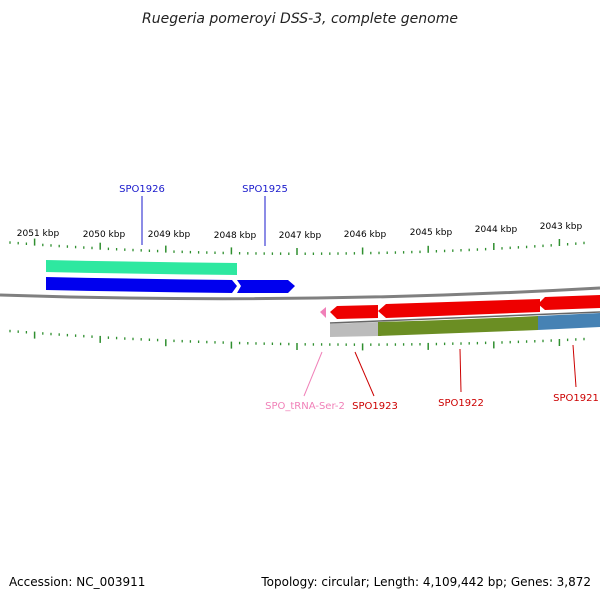 Image resolution: width=600 pixels, height=600 pixels. I want to click on gene-label-spo1922: SPO1922, so click(461, 403).